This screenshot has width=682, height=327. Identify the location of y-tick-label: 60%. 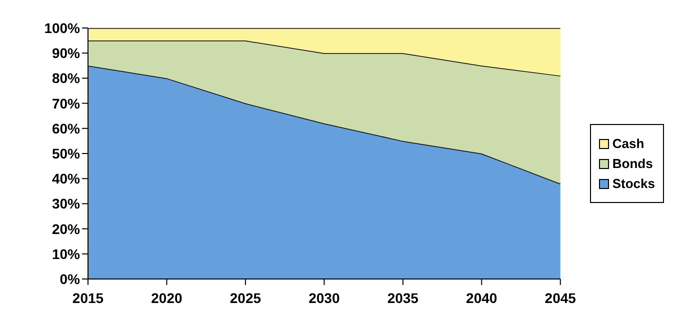
(66, 128).